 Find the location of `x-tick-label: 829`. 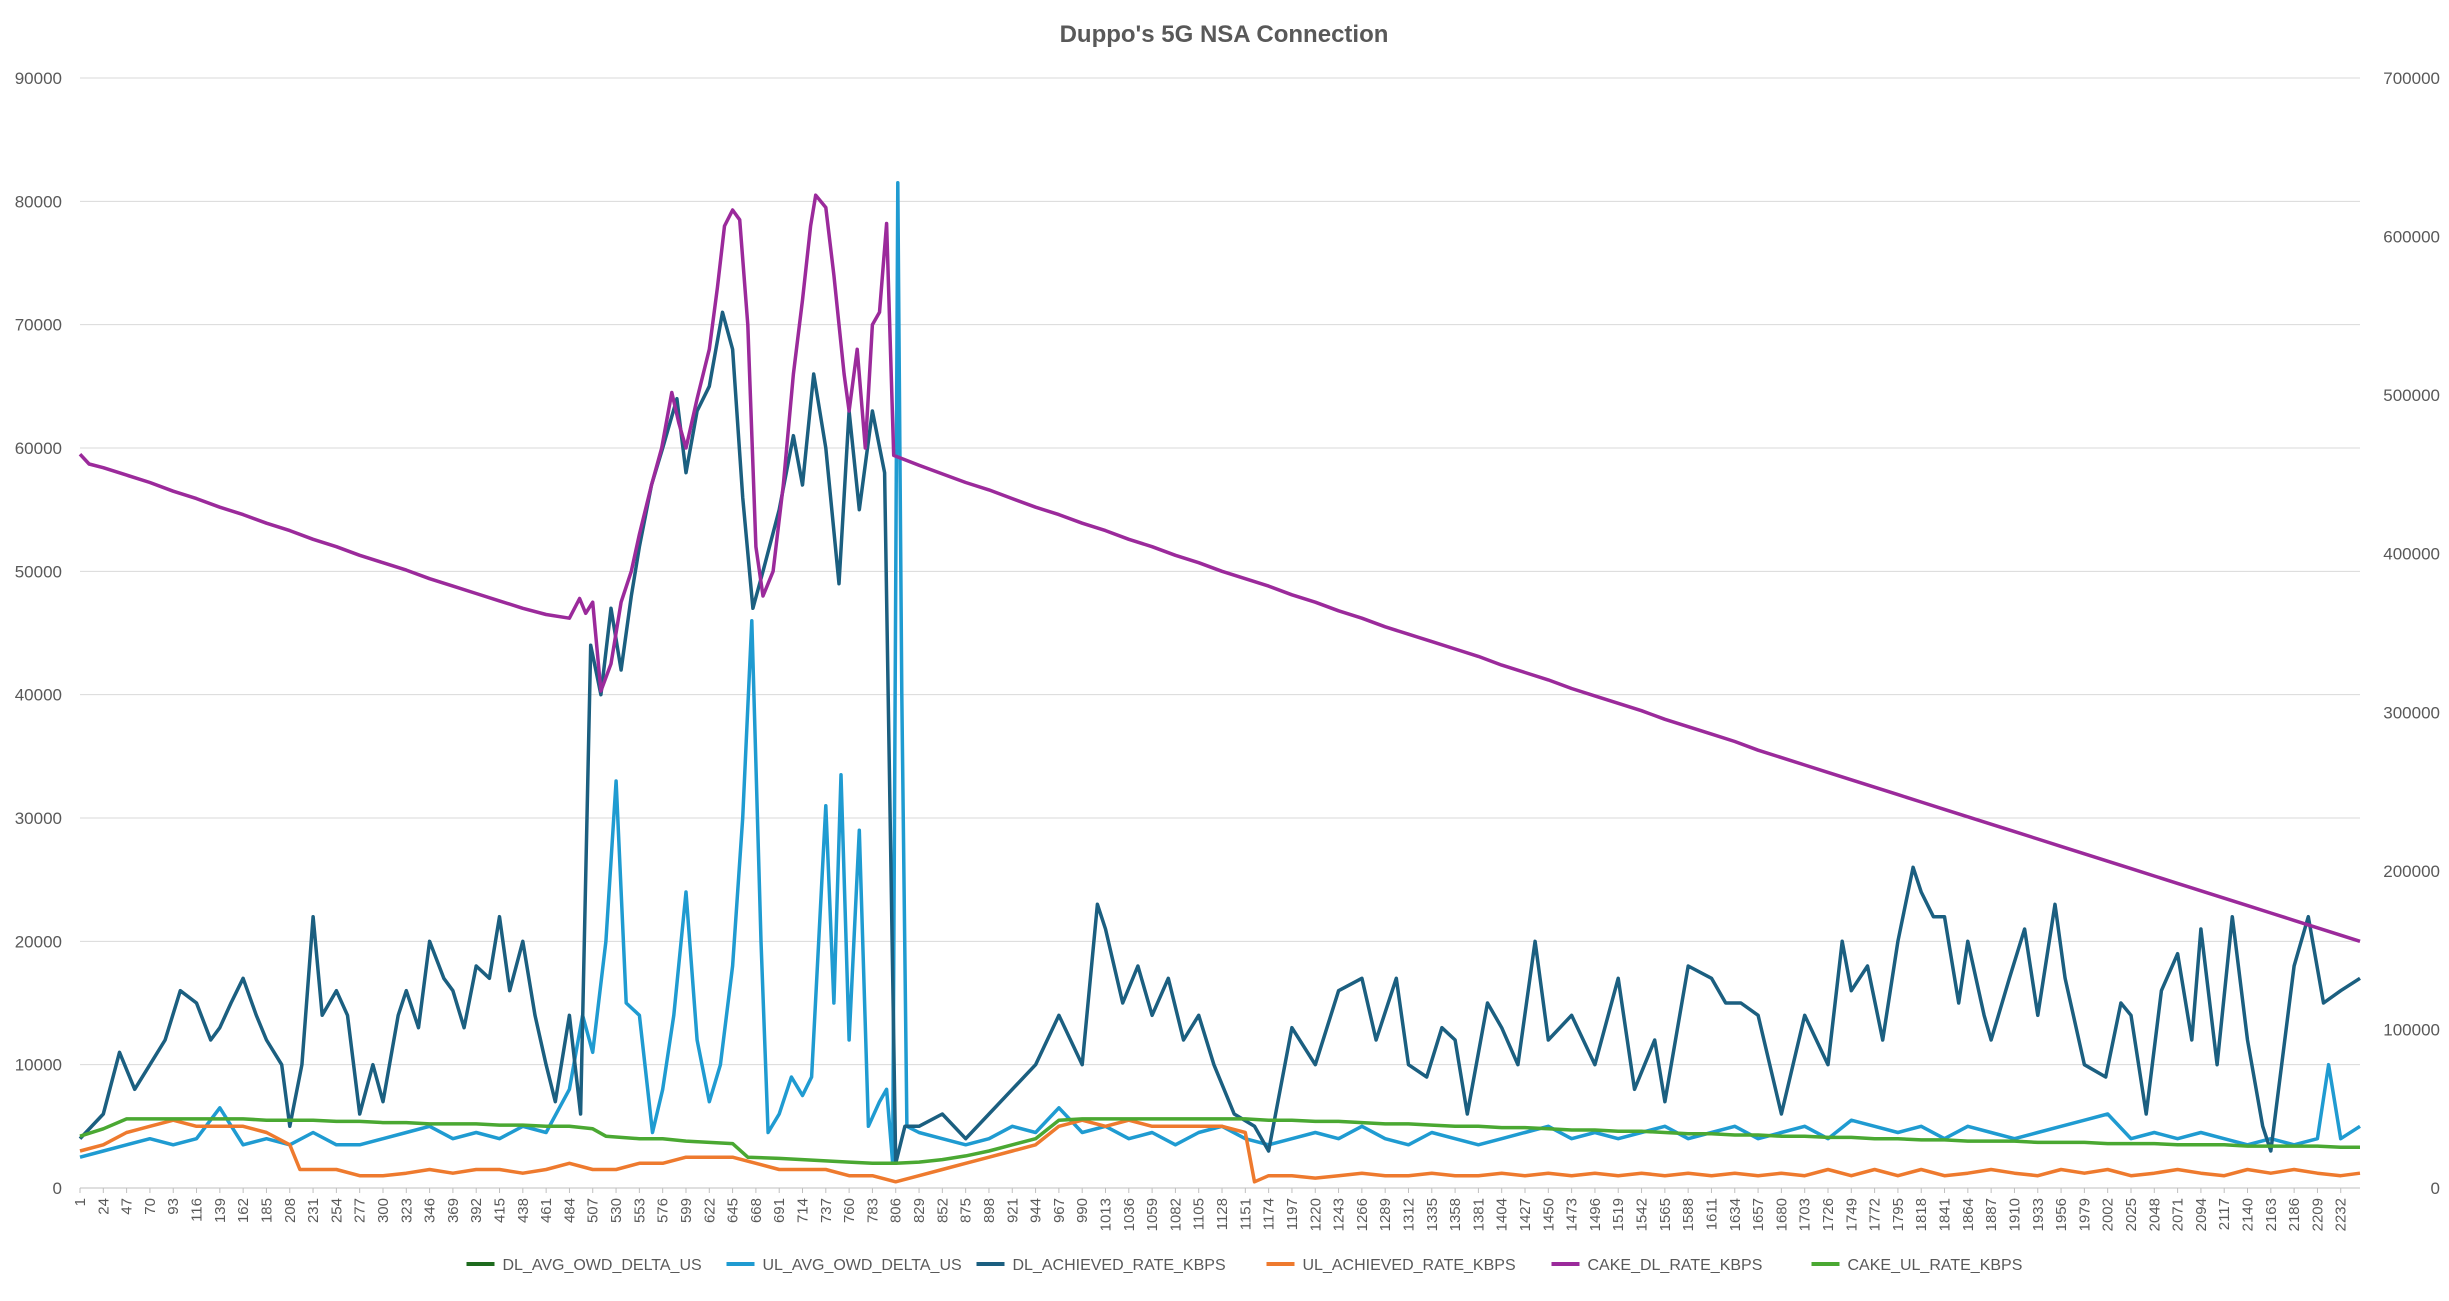

x-tick-label: 829 is located at coordinates (919, 1210).